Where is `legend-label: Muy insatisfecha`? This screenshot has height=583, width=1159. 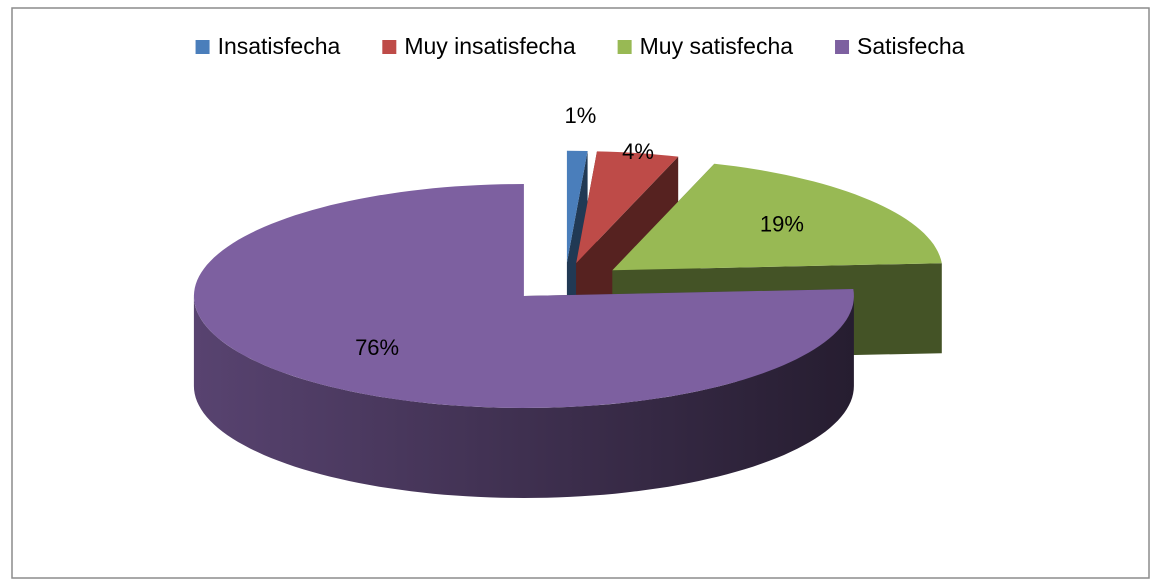 legend-label: Muy insatisfecha is located at coordinates (490, 46).